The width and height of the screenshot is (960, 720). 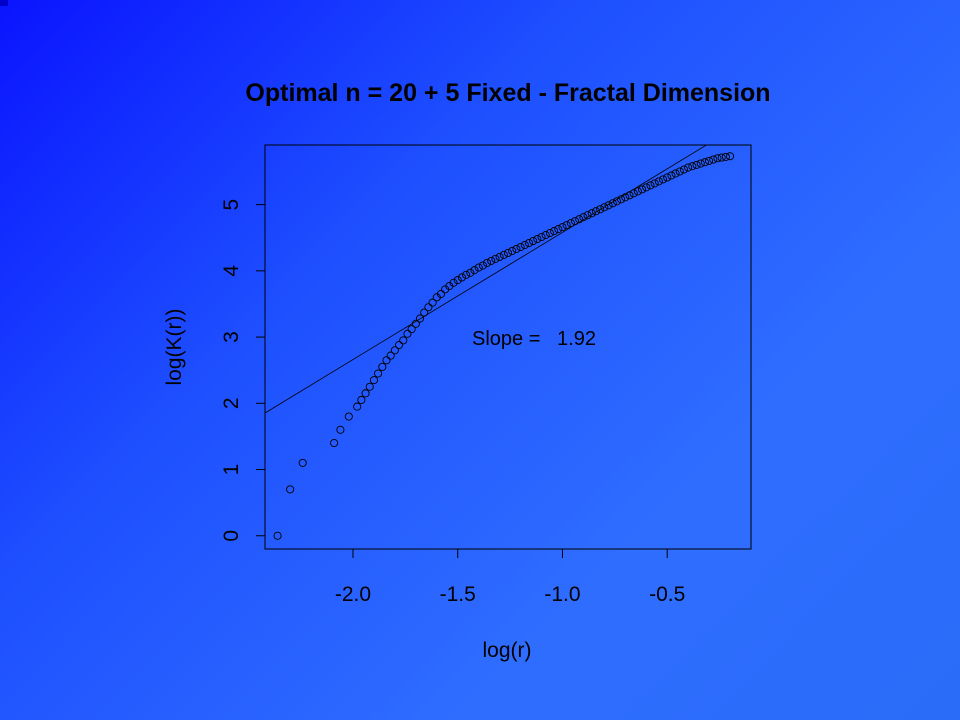 What do you see at coordinates (353, 594) in the screenshot?
I see `x-tick-label: -2.0` at bounding box center [353, 594].